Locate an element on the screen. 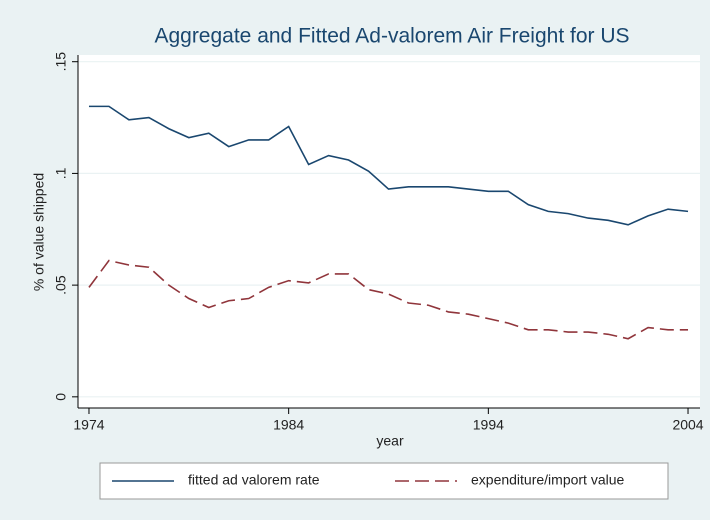 The width and height of the screenshot is (710, 520). x-tick-label: 1974 is located at coordinates (88, 425).